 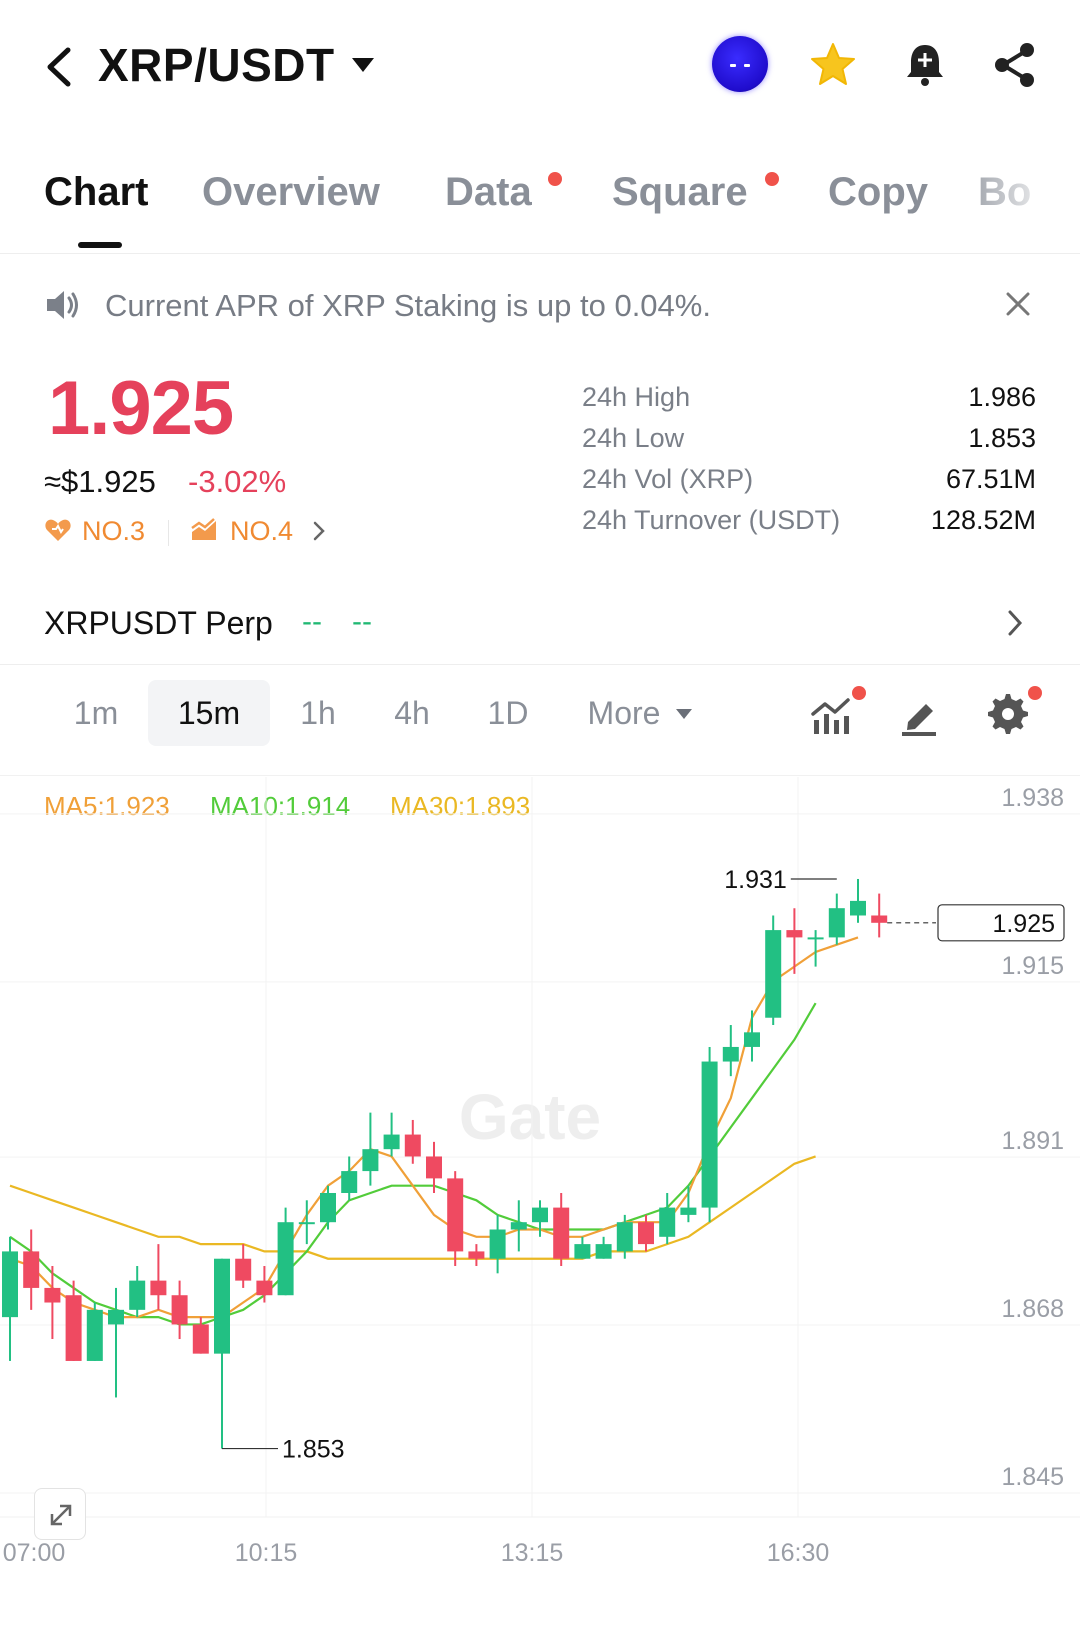 What do you see at coordinates (920, 714) in the screenshot?
I see `draw-icon` at bounding box center [920, 714].